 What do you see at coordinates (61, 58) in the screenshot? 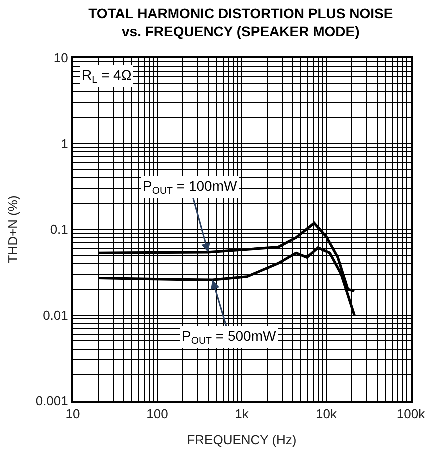
I see `y-tick-label: 10` at bounding box center [61, 58].